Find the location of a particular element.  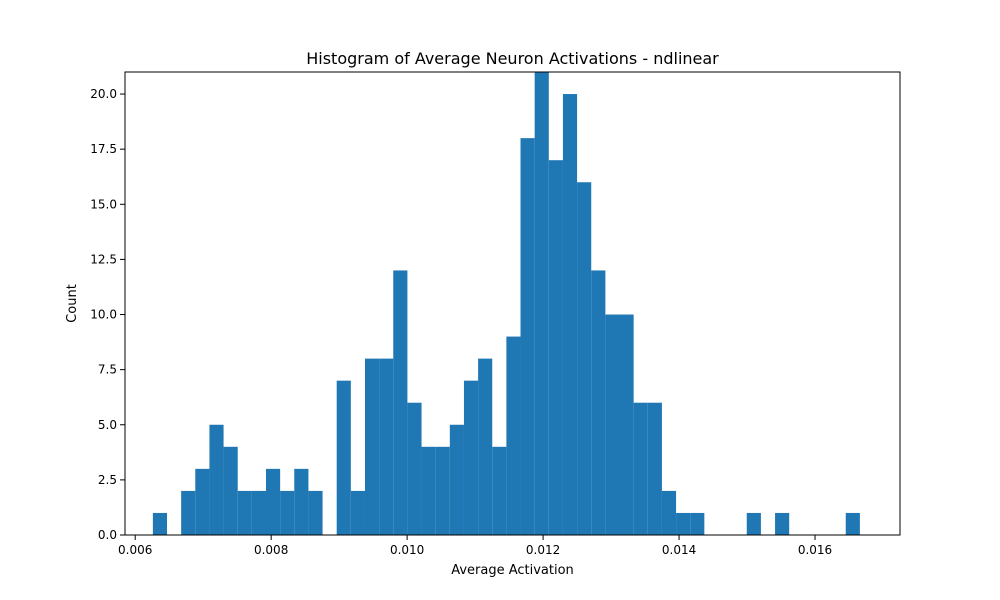

y-tick-label: 15.0 is located at coordinates (103, 204).